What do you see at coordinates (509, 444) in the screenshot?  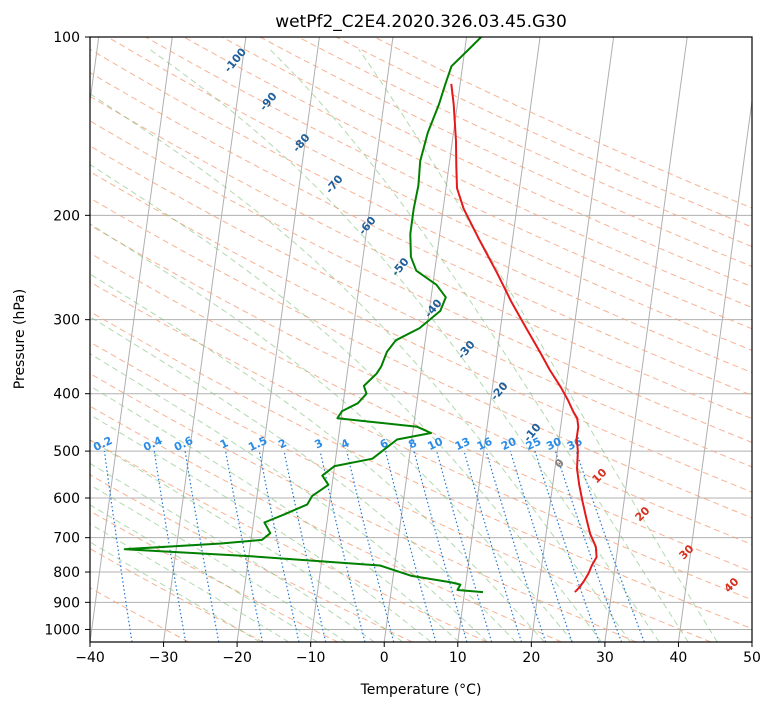 I see `mixing-ratio-label: 20` at bounding box center [509, 444].